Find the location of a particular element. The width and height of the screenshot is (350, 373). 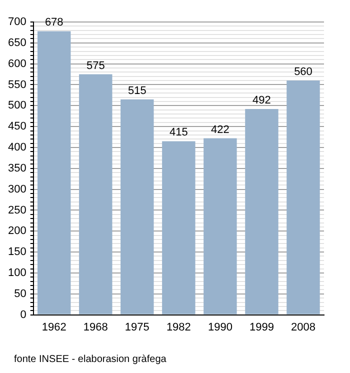

y-tick-label: 0 is located at coordinates (23, 314).